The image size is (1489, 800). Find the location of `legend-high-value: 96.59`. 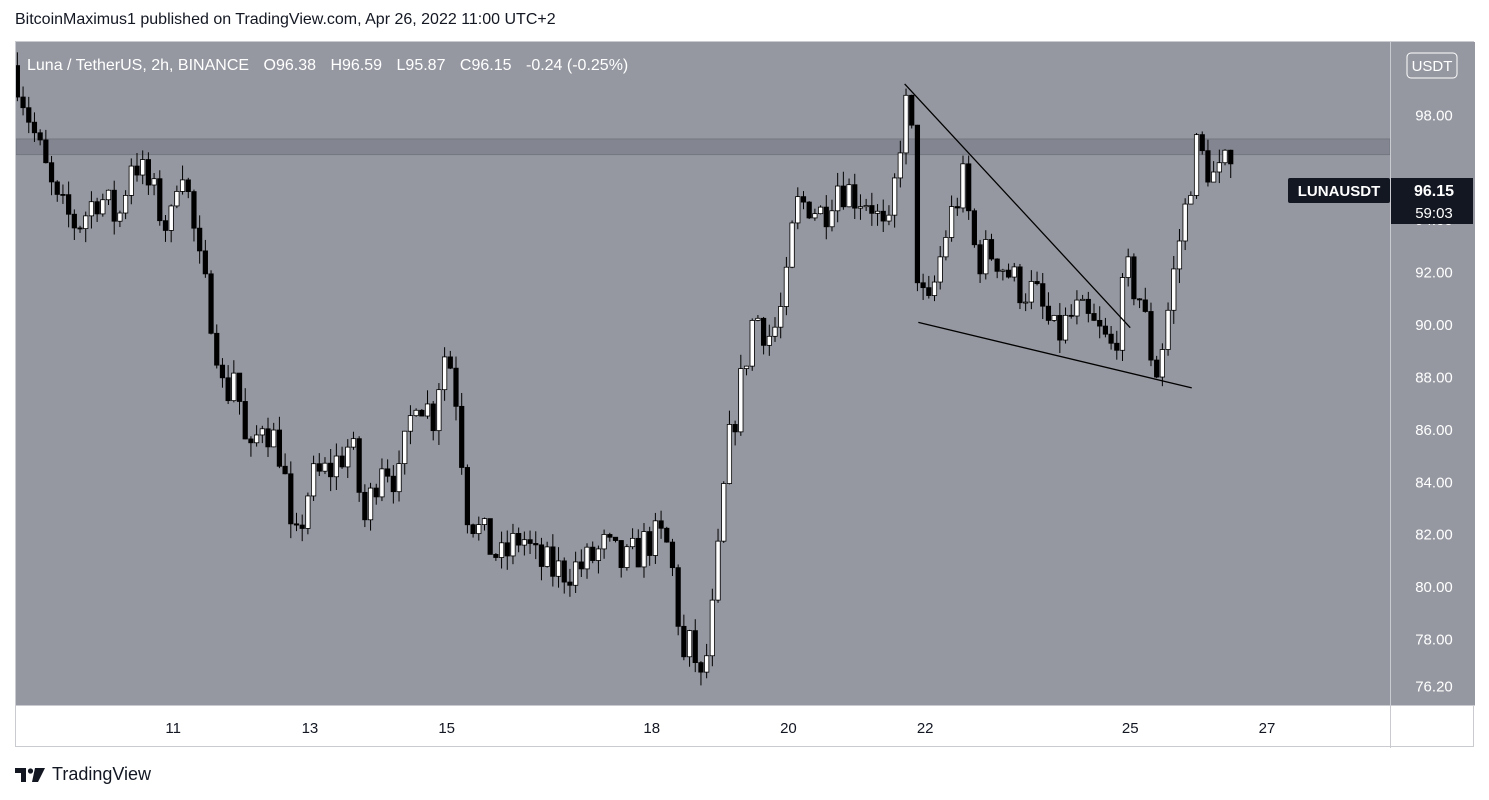

legend-high-value: 96.59 is located at coordinates (362, 65).